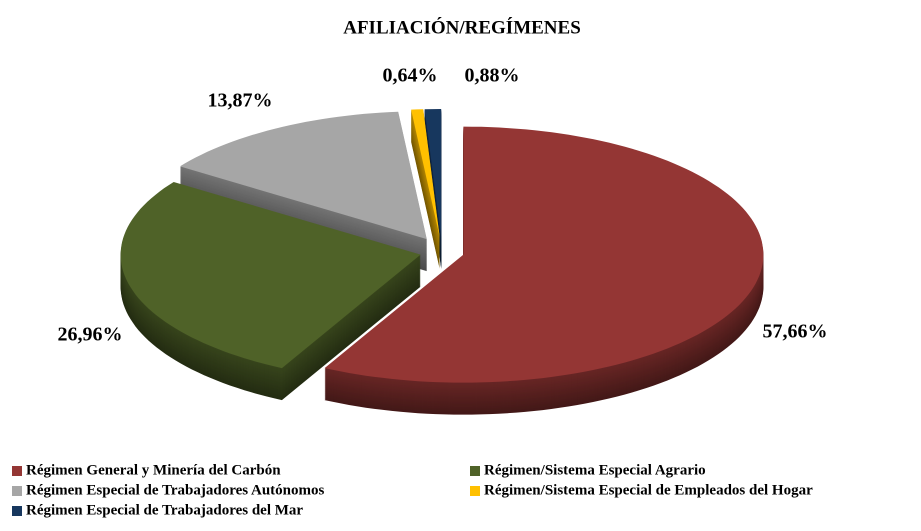 This screenshot has height=531, width=921. I want to click on data-label: 13,87%, so click(240, 101).